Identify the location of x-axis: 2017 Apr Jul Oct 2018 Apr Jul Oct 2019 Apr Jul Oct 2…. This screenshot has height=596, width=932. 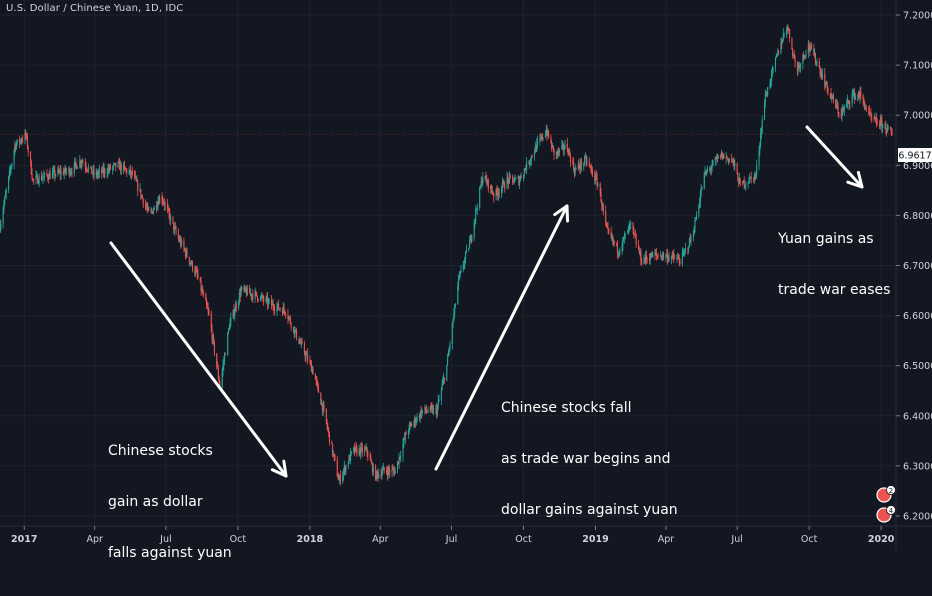
(466, 535).